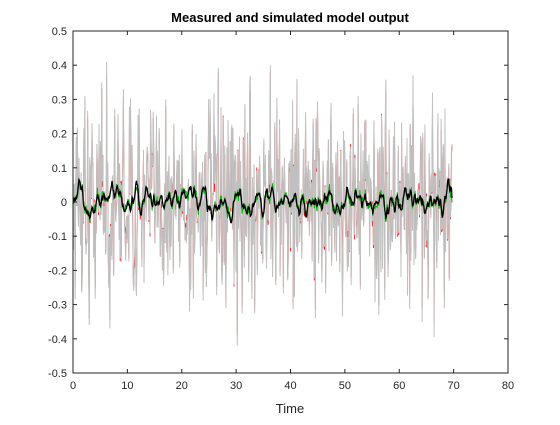 The width and height of the screenshot is (560, 425). I want to click on x-tick-label: 60, so click(399, 386).